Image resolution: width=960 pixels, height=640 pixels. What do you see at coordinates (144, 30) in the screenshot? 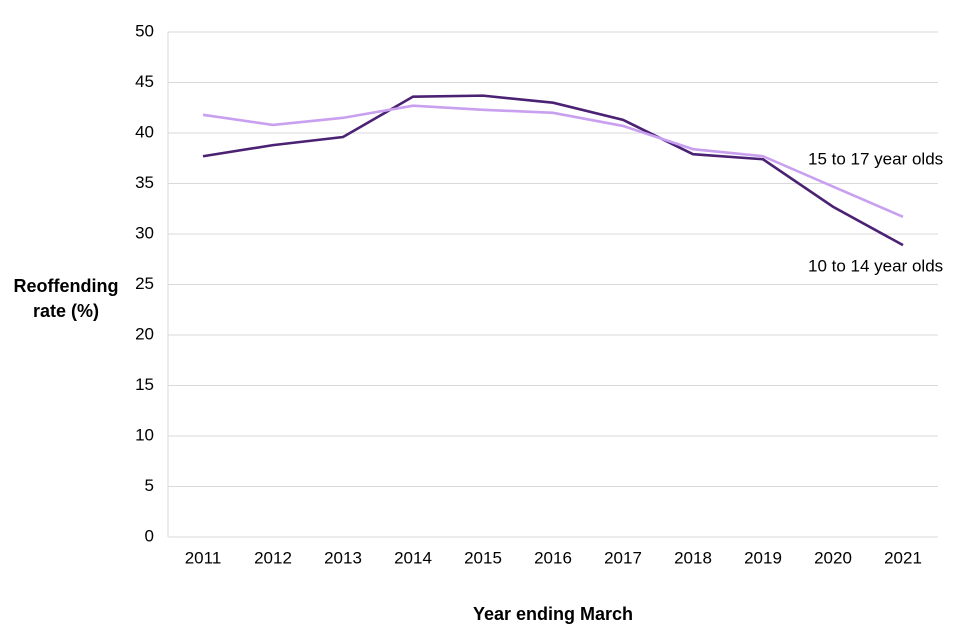
I see `y-tick-label: 50` at bounding box center [144, 30].